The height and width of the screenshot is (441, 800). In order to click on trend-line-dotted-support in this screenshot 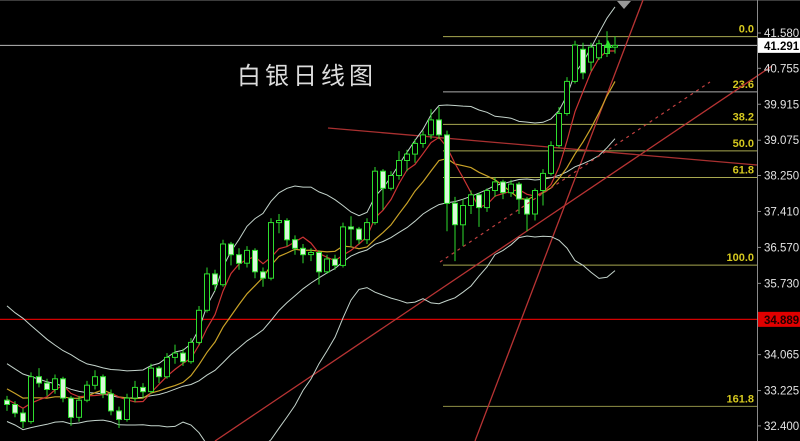, I will do `click(575, 172)`.